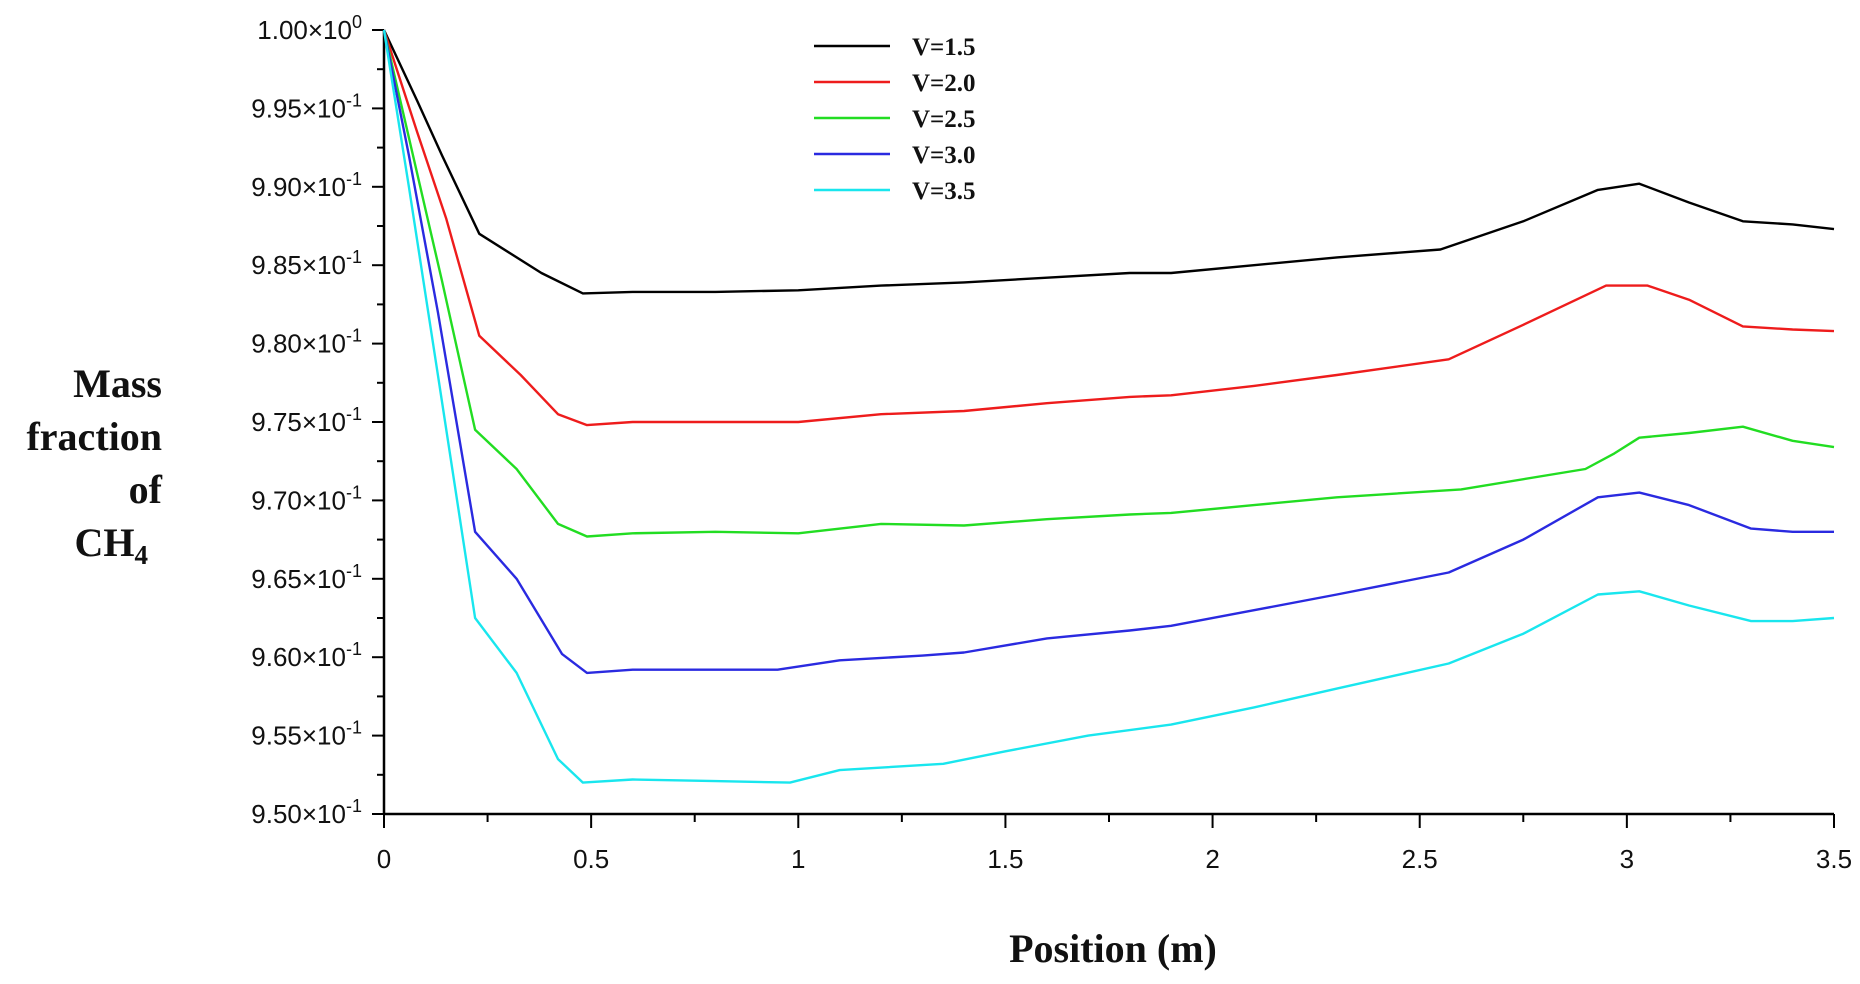 Image resolution: width=1860 pixels, height=984 pixels. Describe the element at coordinates (306, 734) in the screenshot. I see `y-tick-label: 9.55×10⁻¹` at that location.